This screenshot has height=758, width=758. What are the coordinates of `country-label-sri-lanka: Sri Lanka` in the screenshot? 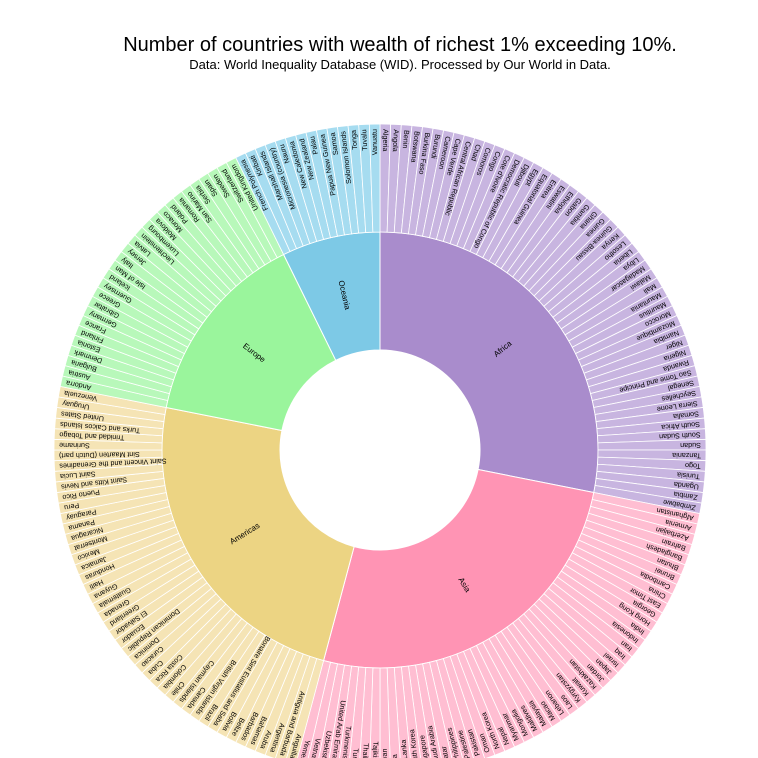 It's located at (404, 748).